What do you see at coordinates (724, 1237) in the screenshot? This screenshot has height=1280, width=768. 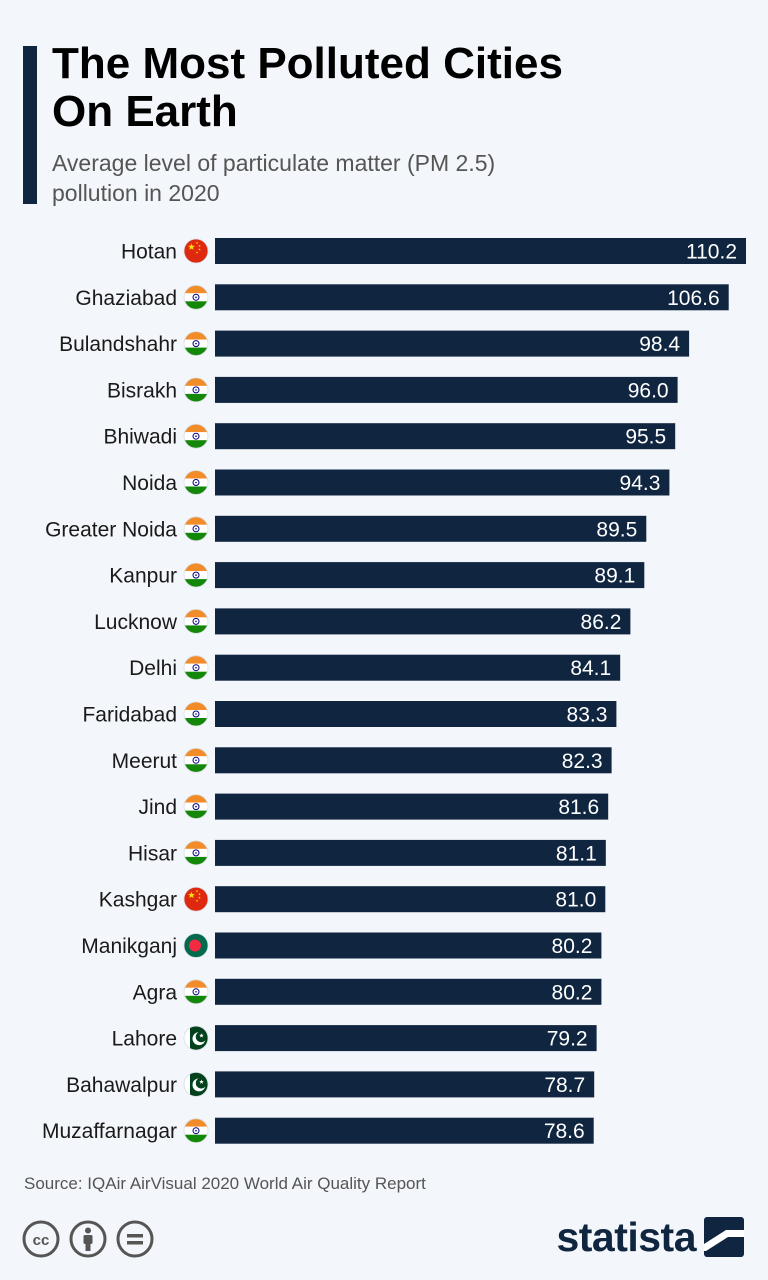 I see `statista-mark-icon` at bounding box center [724, 1237].